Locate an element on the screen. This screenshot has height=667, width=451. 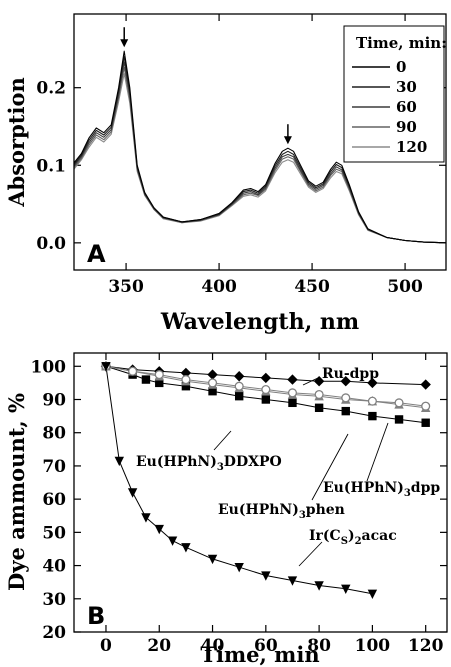
panel-b-y-tick-label: 70 is located at coordinates (54, 467).